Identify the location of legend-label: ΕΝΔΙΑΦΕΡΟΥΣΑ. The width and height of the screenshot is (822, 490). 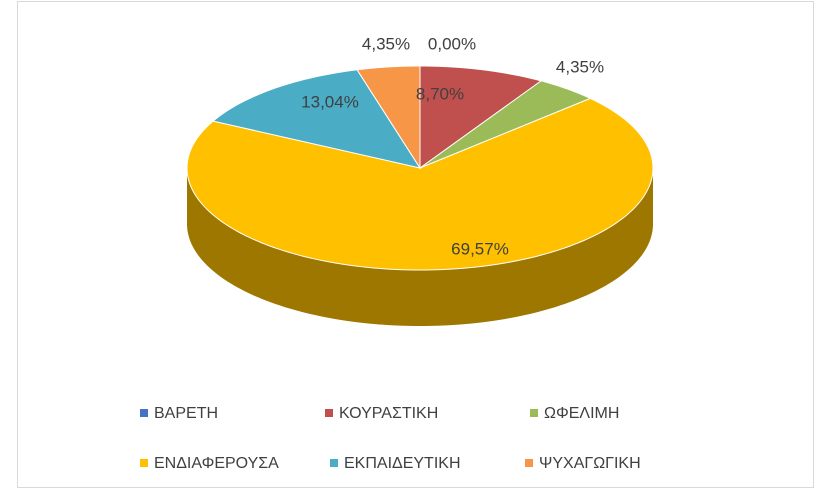
(216, 463).